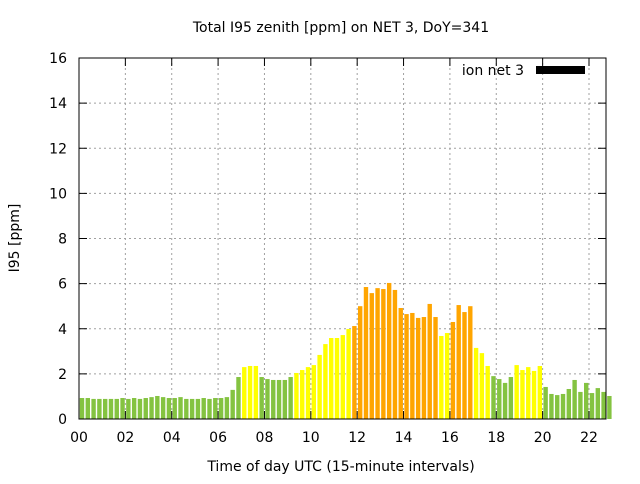  Describe the element at coordinates (493, 71) in the screenshot. I see `legend-label: ion net 3` at that location.